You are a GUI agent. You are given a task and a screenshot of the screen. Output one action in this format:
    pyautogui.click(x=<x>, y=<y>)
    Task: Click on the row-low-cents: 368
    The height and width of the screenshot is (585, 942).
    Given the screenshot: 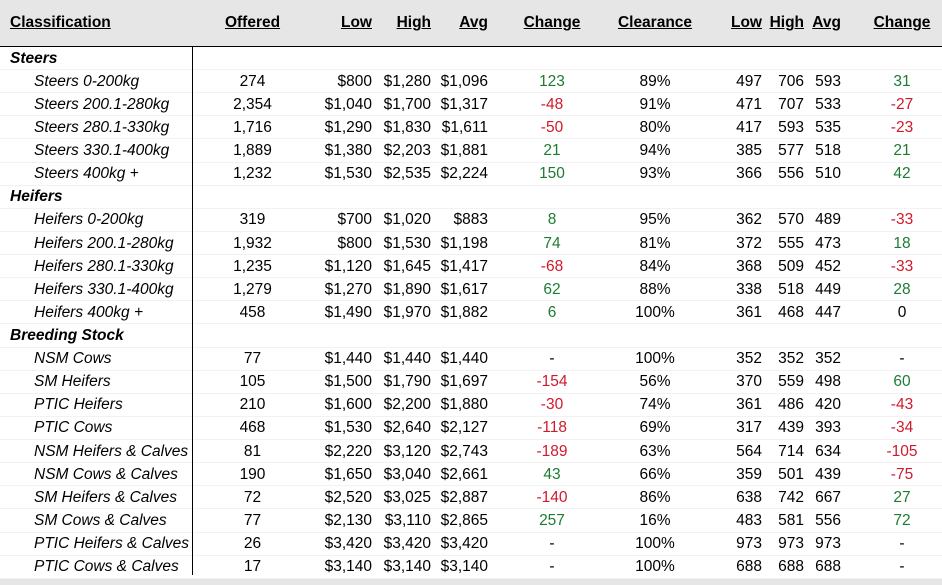 What is the action you would take?
    pyautogui.click(x=749, y=266)
    